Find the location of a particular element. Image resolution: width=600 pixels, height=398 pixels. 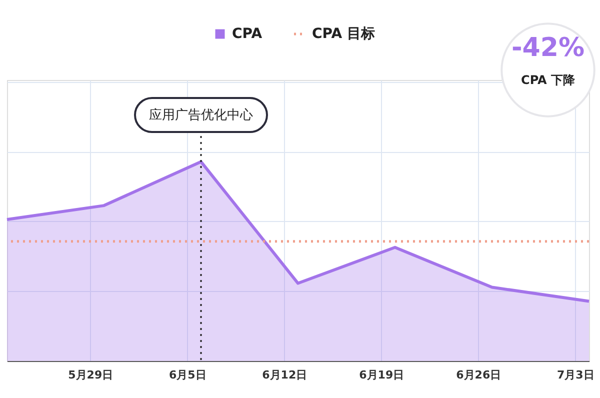

x-tick-label: 6月5日 is located at coordinates (187, 375).